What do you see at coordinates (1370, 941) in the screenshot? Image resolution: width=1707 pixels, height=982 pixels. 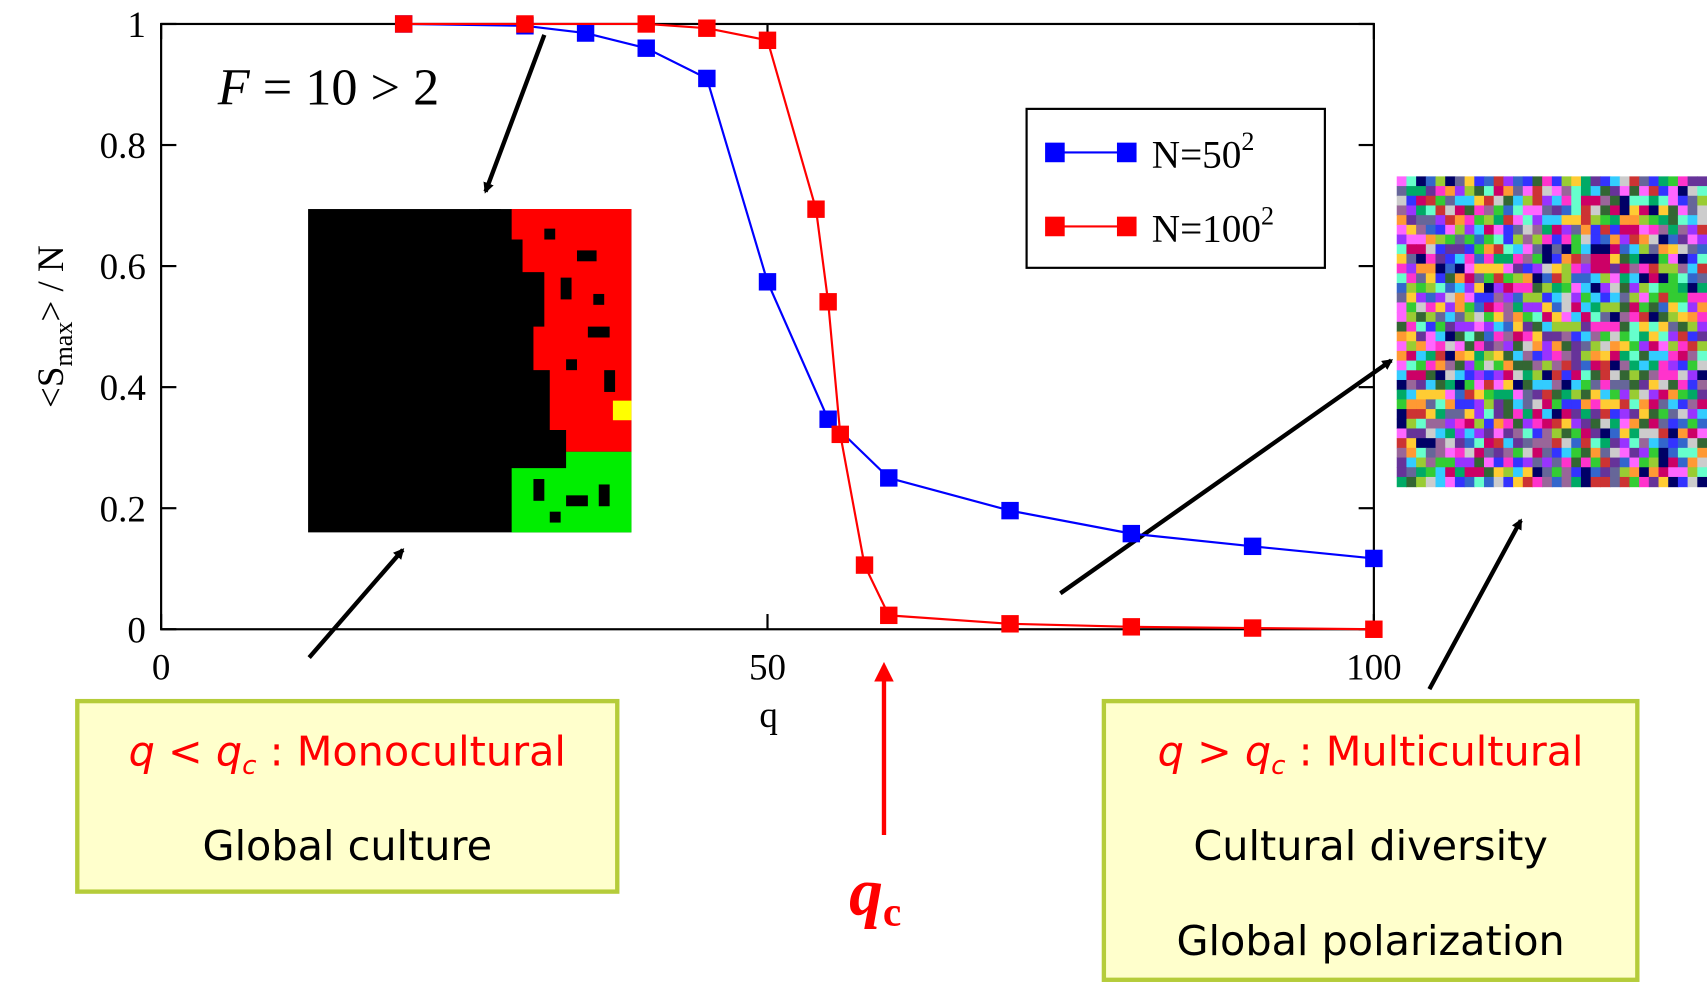 I see `right-box-line: Global polarization` at bounding box center [1370, 941].